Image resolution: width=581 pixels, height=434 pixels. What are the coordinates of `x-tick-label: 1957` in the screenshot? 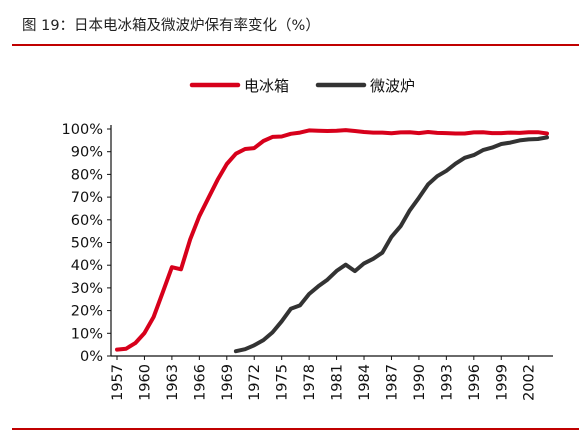 It's located at (118, 382).